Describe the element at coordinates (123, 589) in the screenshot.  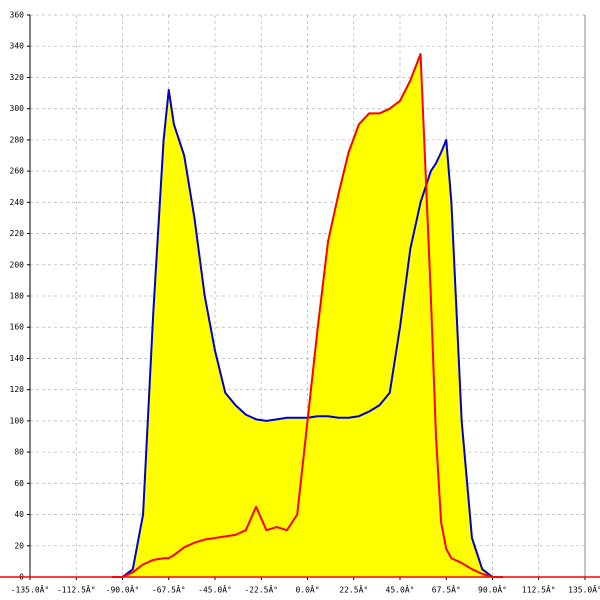
I see `x-tick-label: -90.0Â°` at that location.